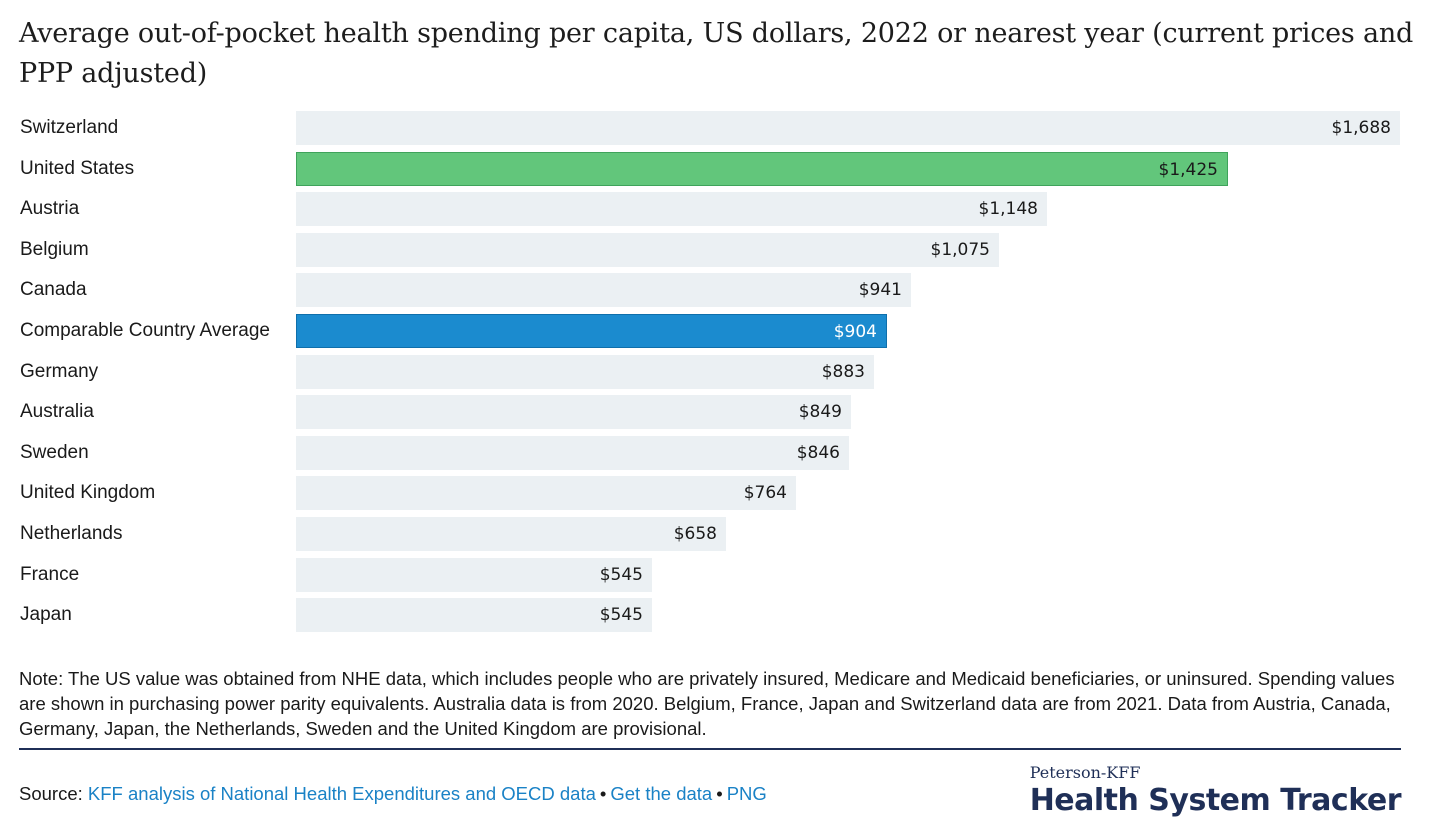  Describe the element at coordinates (765, 493) in the screenshot. I see `value-label: $764` at that location.